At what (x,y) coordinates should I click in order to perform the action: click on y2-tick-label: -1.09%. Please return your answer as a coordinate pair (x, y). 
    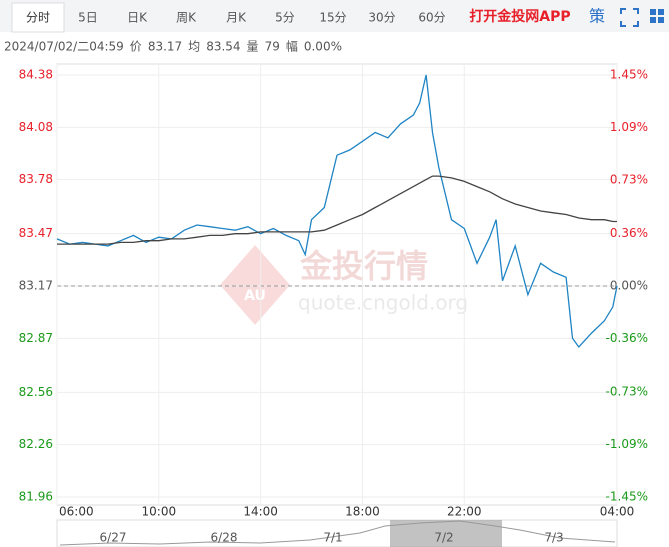
    Looking at the image, I should click on (627, 444).